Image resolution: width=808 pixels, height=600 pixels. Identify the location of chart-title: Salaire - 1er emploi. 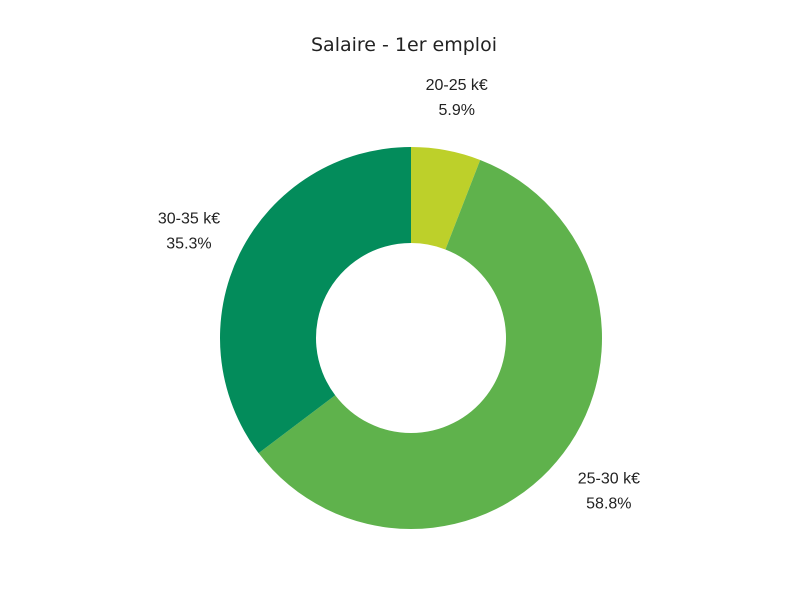
(404, 45).